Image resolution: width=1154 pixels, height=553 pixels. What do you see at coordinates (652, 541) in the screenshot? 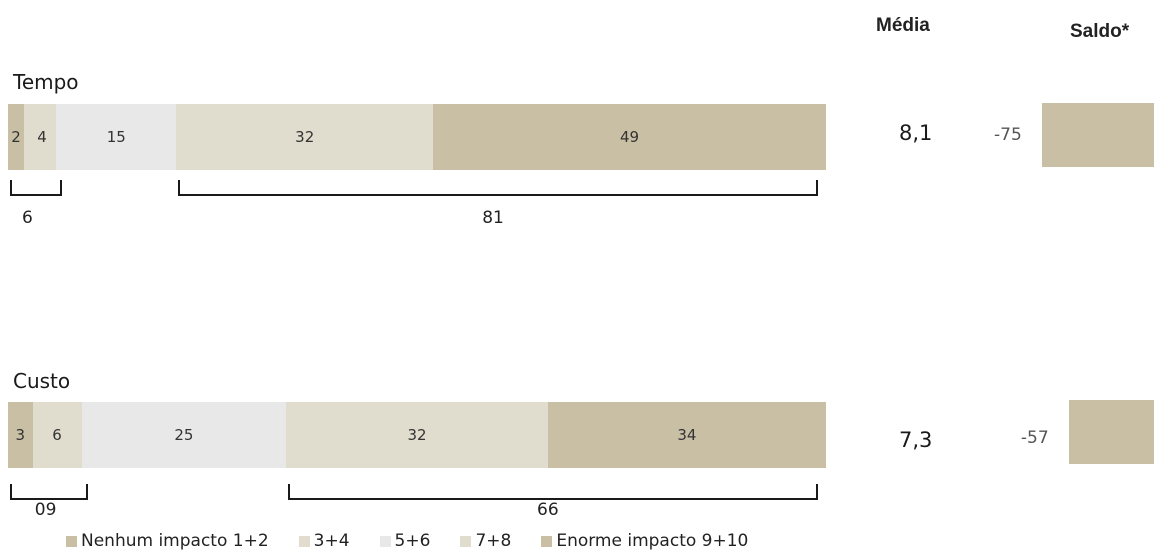
I see `legend-label: Enorme impacto 9+10` at bounding box center [652, 541].